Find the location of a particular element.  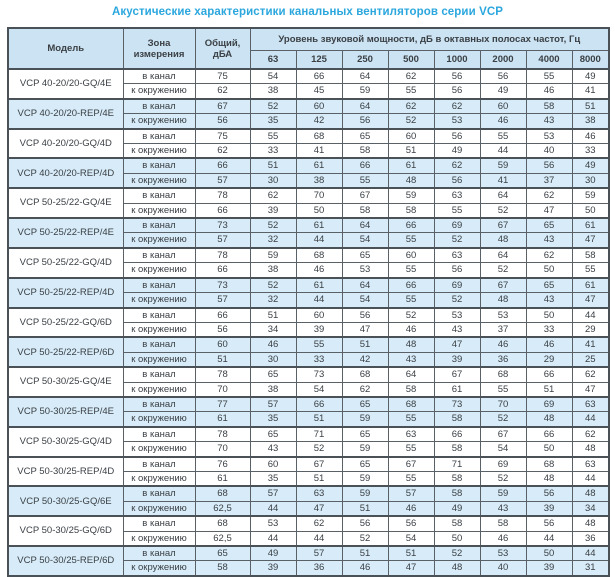

total-cell: 51 is located at coordinates (222, 359).